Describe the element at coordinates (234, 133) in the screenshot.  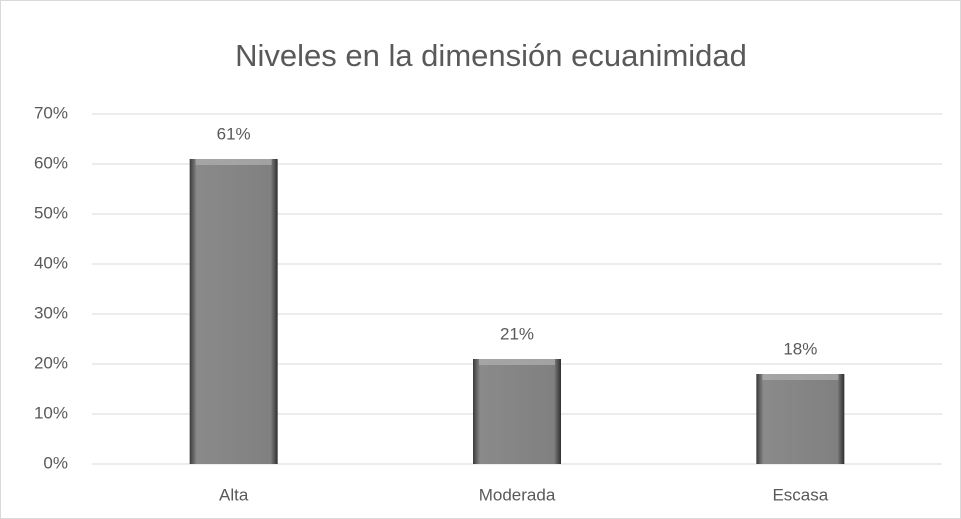
I see `data-label: 61%` at that location.